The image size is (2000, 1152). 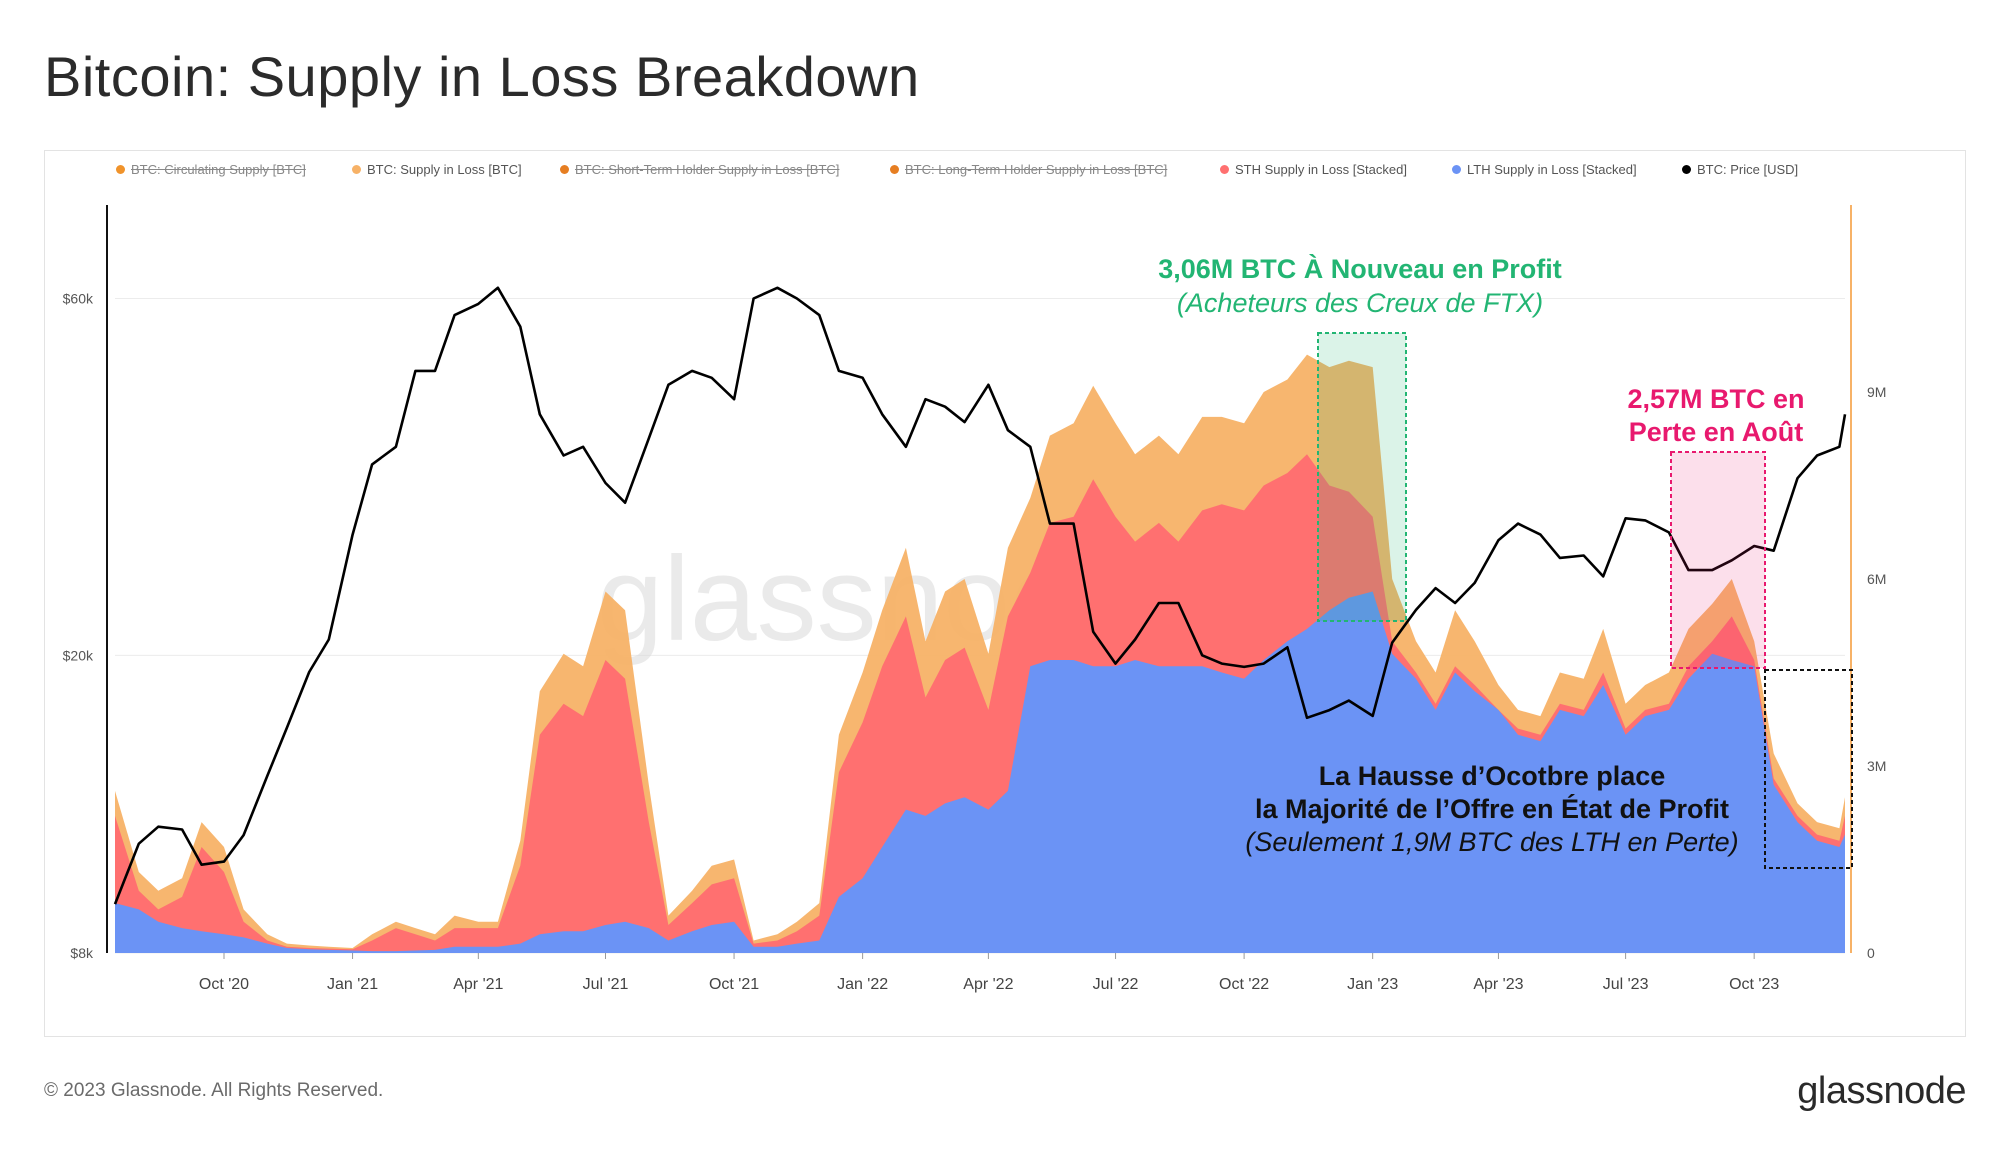 What do you see at coordinates (1748, 169) in the screenshot?
I see `legend-label: BTC: Price [USD]` at bounding box center [1748, 169].